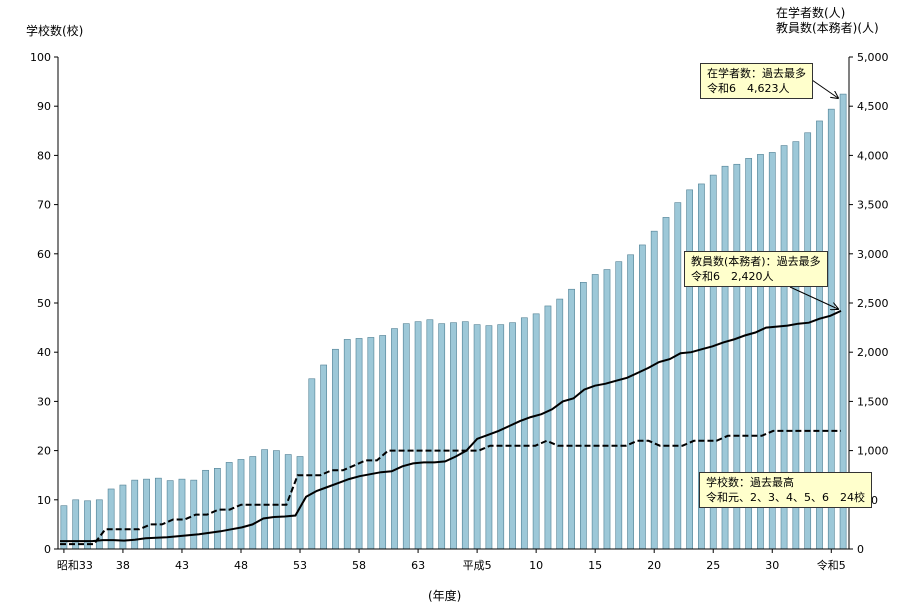 This screenshot has width=900, height=608. Describe the element at coordinates (827, 28) in the screenshot. I see `right-axis-title-teachers: 教員数(本務者)(人)` at that location.